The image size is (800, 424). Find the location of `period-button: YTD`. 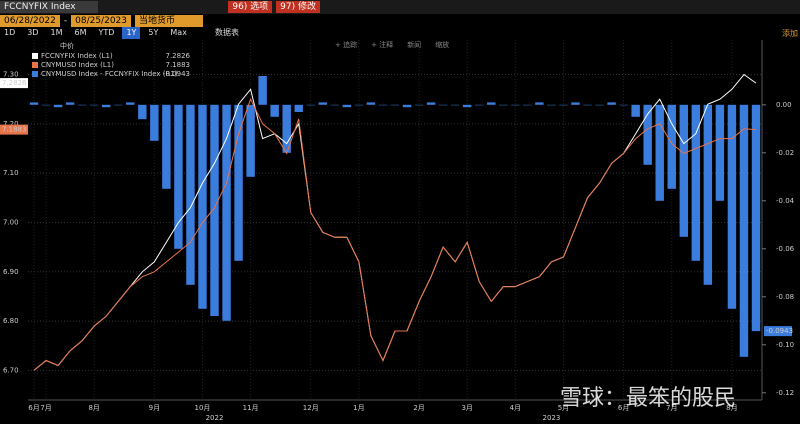

period-button: YTD is located at coordinates (106, 32).